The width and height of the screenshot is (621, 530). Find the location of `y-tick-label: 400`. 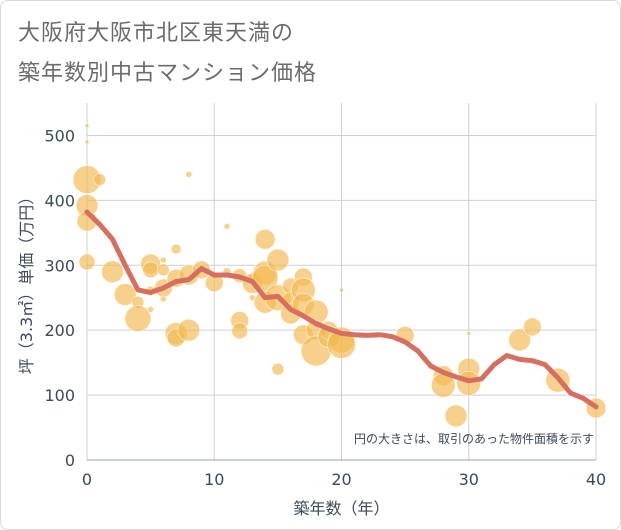

y-tick-label: 400 is located at coordinates (59, 200).